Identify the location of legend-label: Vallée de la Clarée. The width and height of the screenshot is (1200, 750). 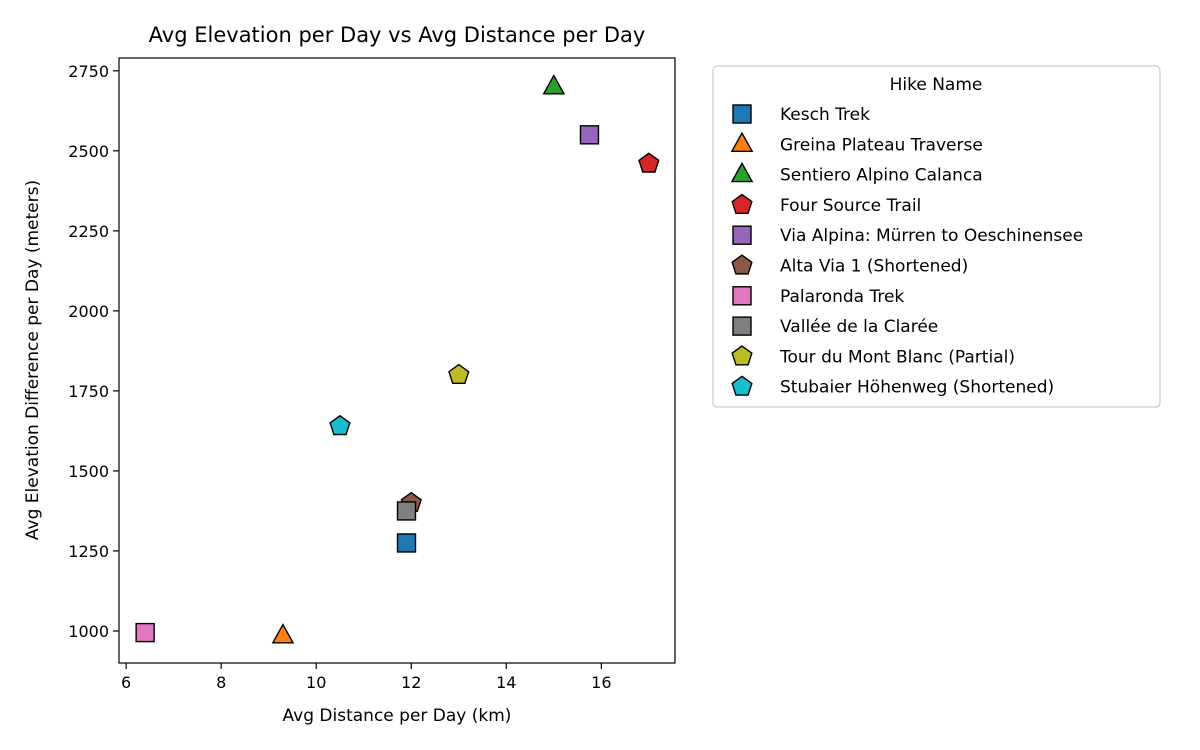
(859, 327).